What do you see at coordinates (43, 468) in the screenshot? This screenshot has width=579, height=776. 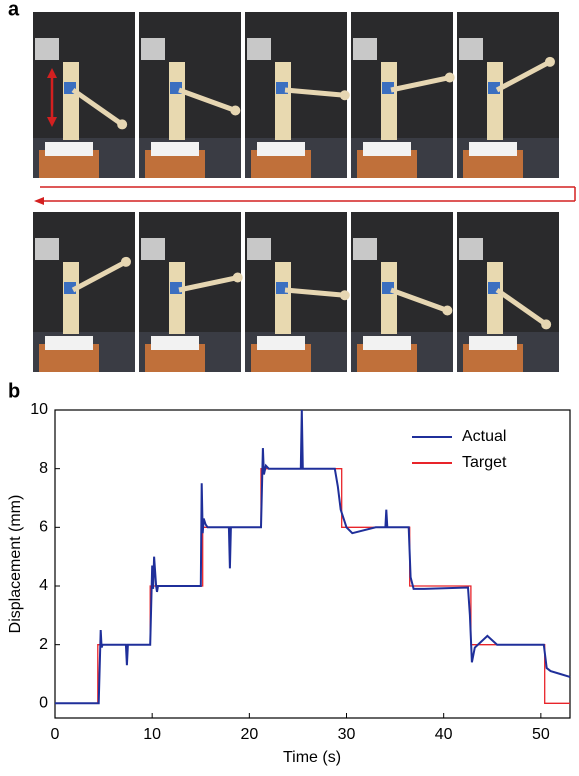 I see `y-tick-label: 8` at bounding box center [43, 468].